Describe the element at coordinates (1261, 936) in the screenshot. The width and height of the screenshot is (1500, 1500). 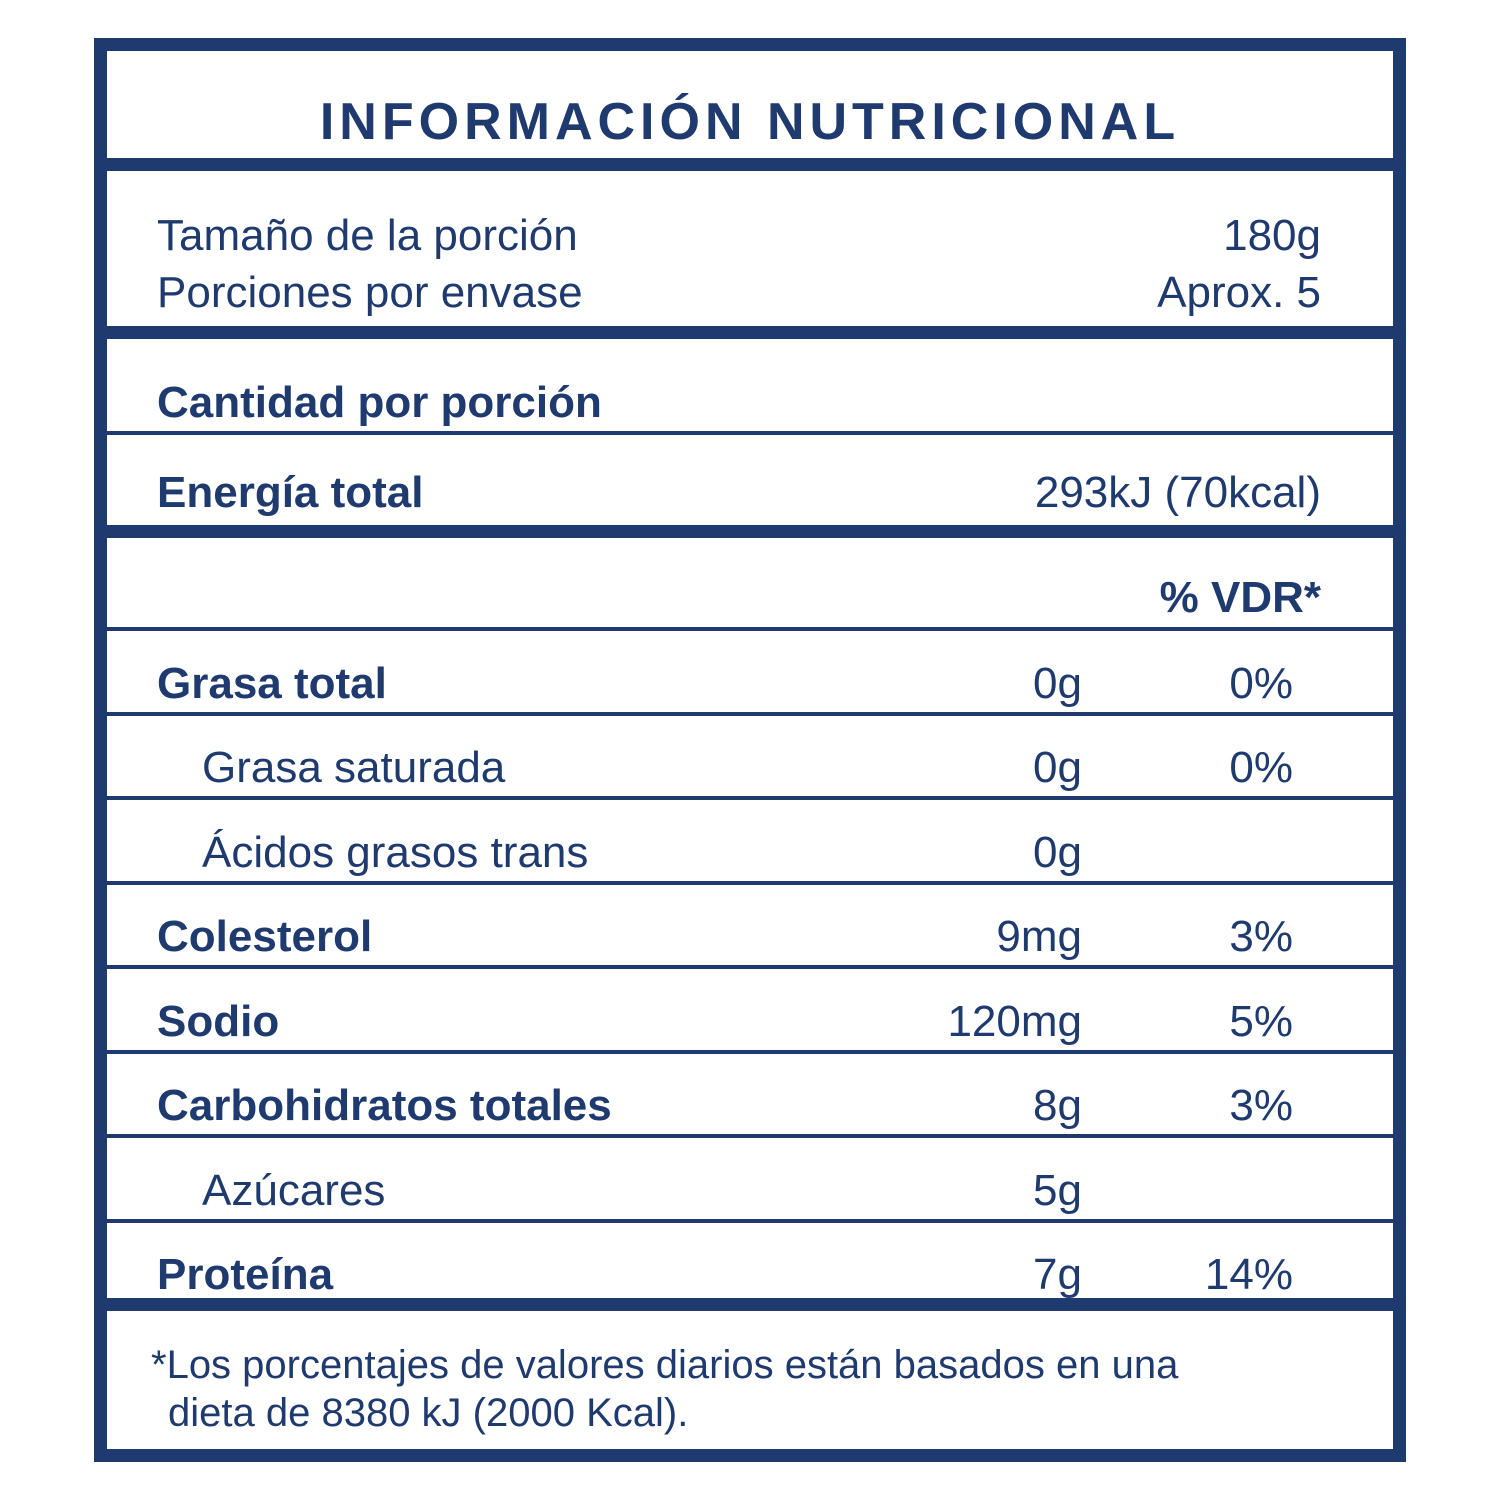
I see `nutrient-pct-cholesterol: 3%` at that location.